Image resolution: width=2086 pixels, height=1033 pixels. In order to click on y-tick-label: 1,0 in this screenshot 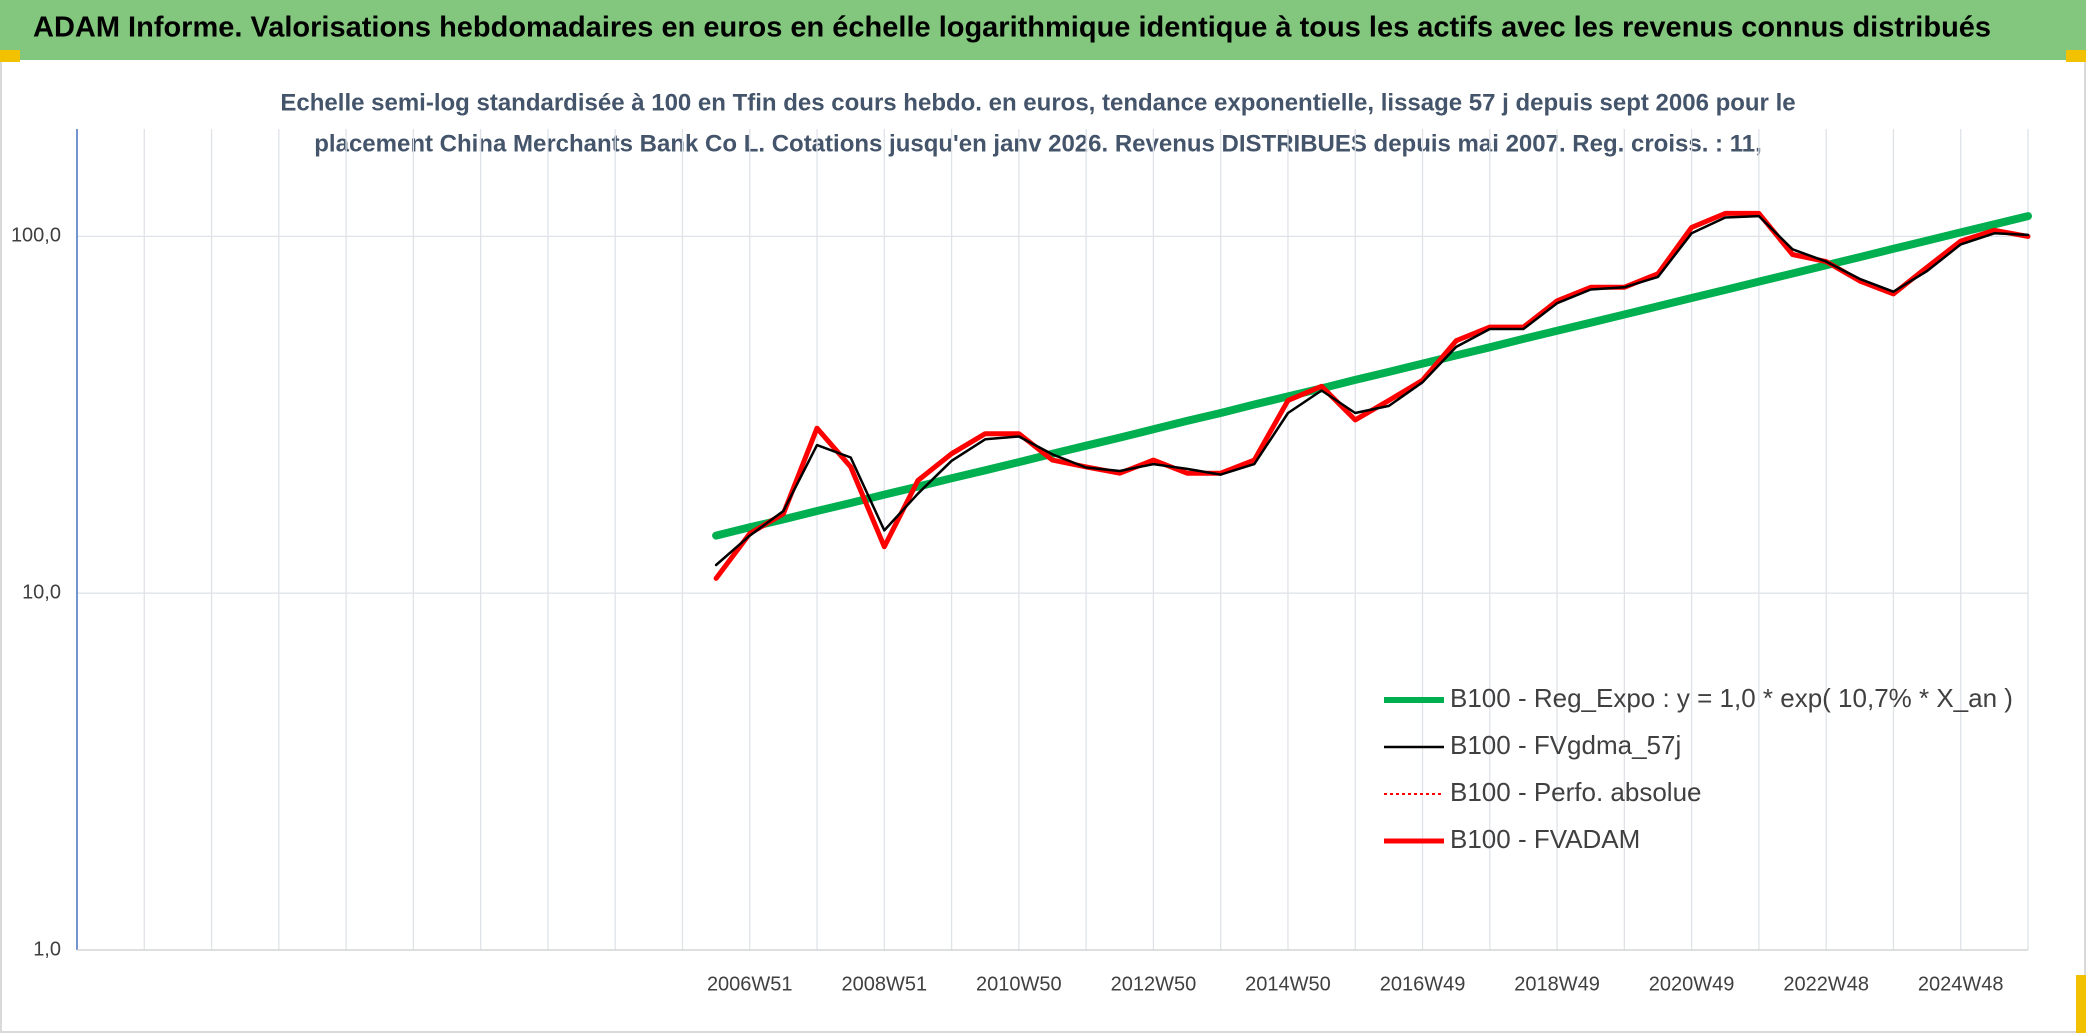, I will do `click(47, 949)`.